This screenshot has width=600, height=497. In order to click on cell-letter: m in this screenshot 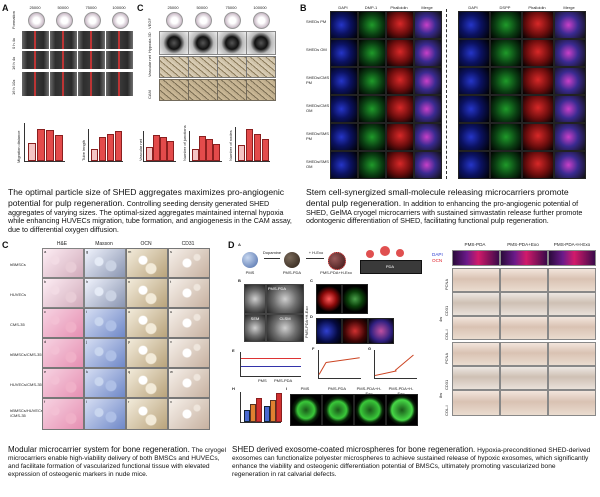, I will do `click(130, 251)`.